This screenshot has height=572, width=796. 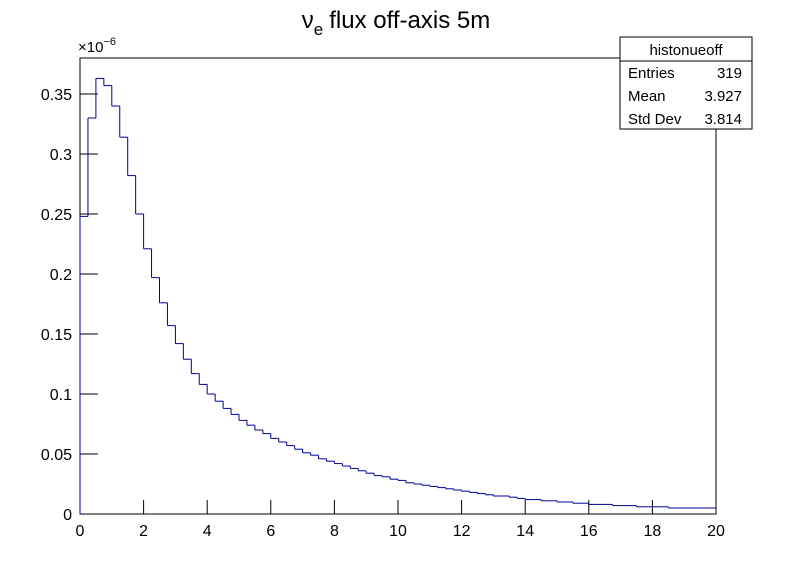 I want to click on y-tick-label: 0.15, so click(x=56, y=335).